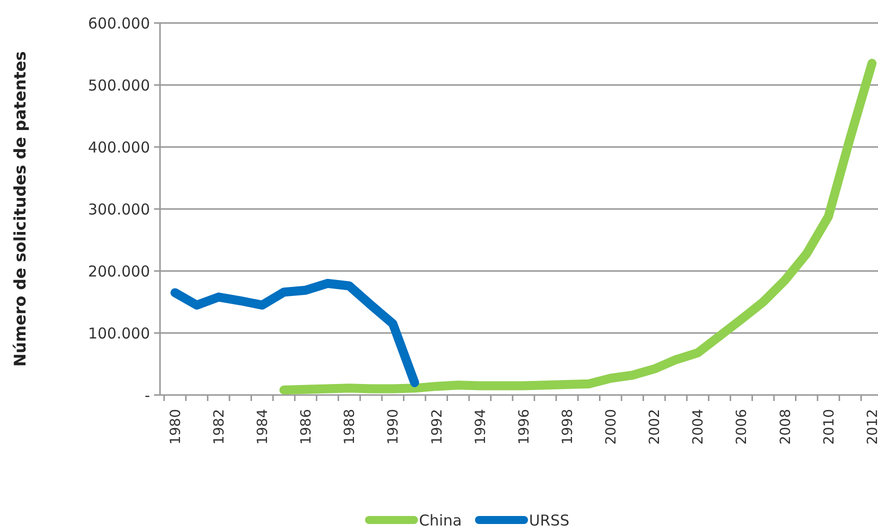  Describe the element at coordinates (568, 427) in the screenshot. I see `x-tick-label: 1998` at that location.